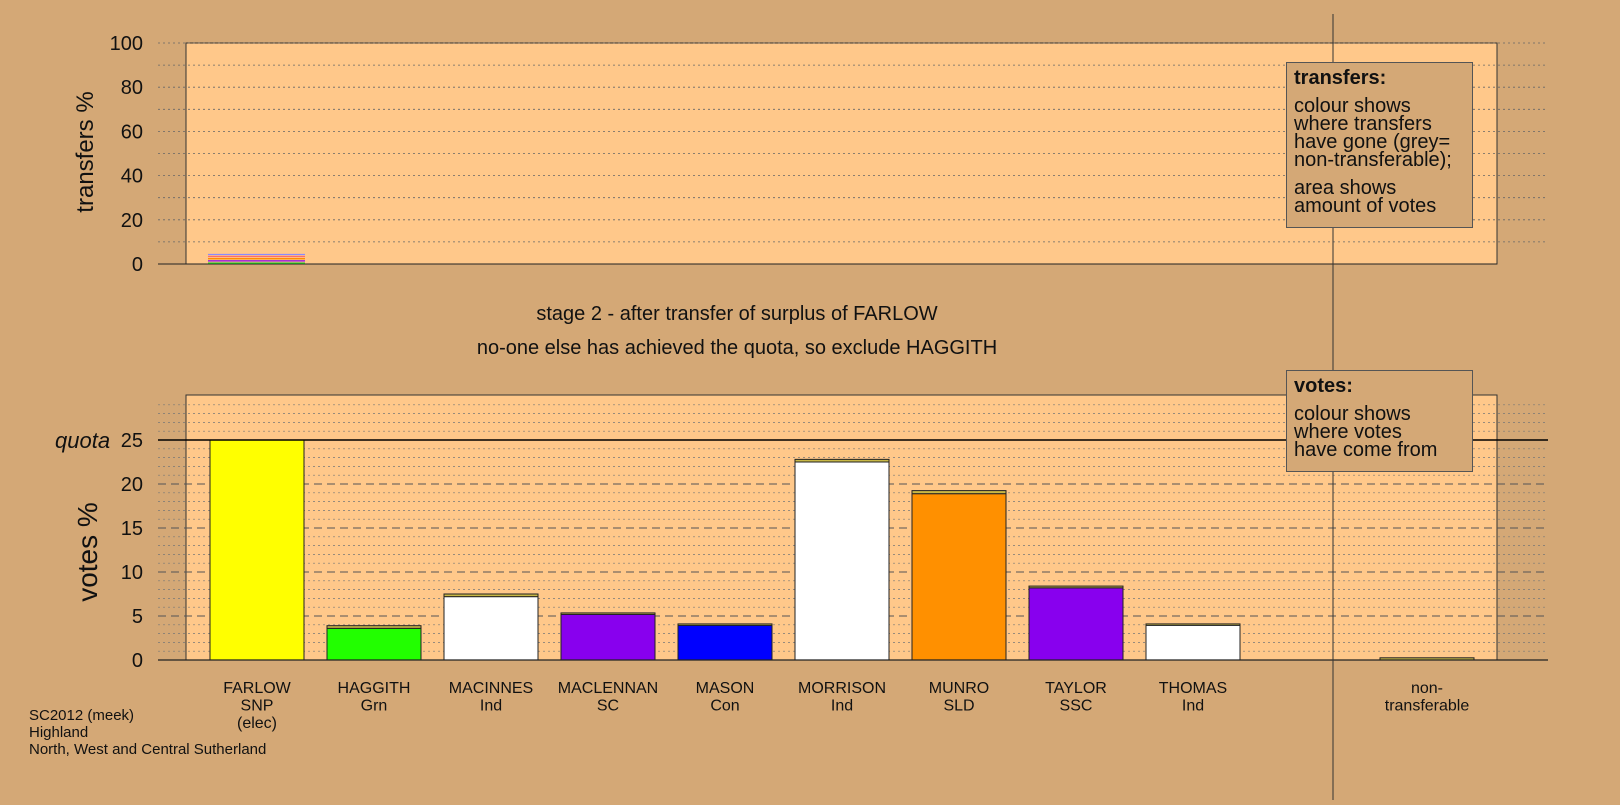  Describe the element at coordinates (126, 44) in the screenshot. I see `transfers-y-tick-label: 100` at that location.